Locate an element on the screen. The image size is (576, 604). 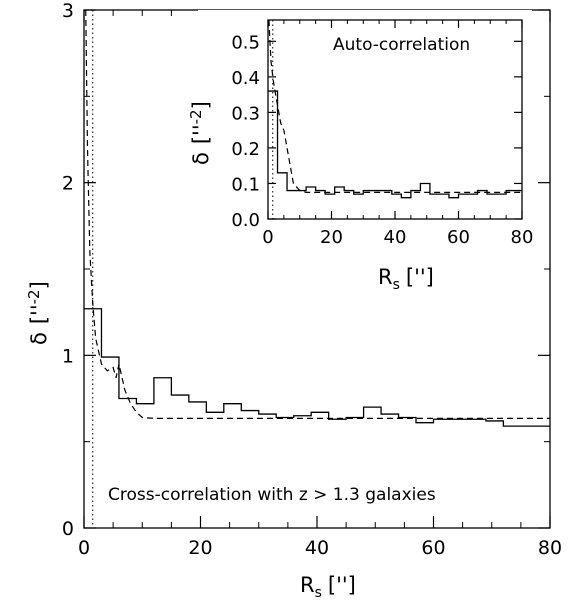
inset-xtick-label: 20 is located at coordinates (331, 237).